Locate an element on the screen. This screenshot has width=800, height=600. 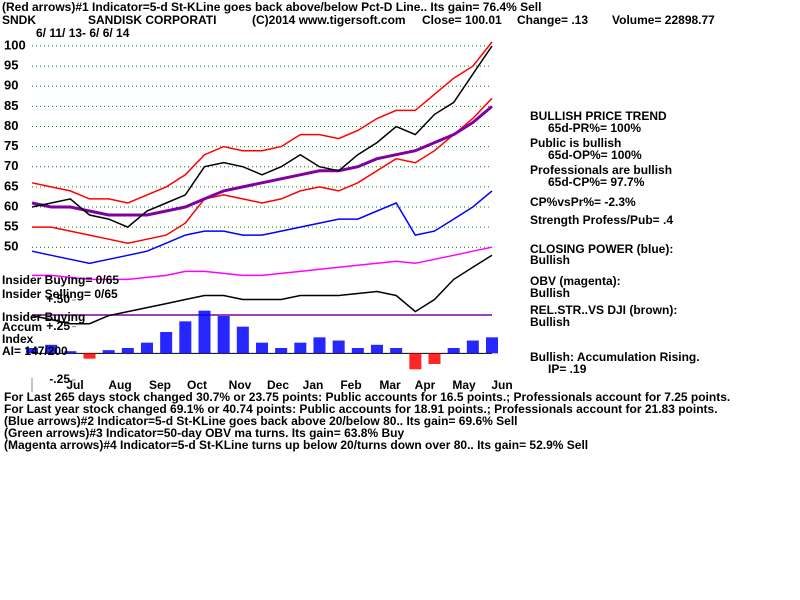
y-tick-label: 65 is located at coordinates (11, 185).